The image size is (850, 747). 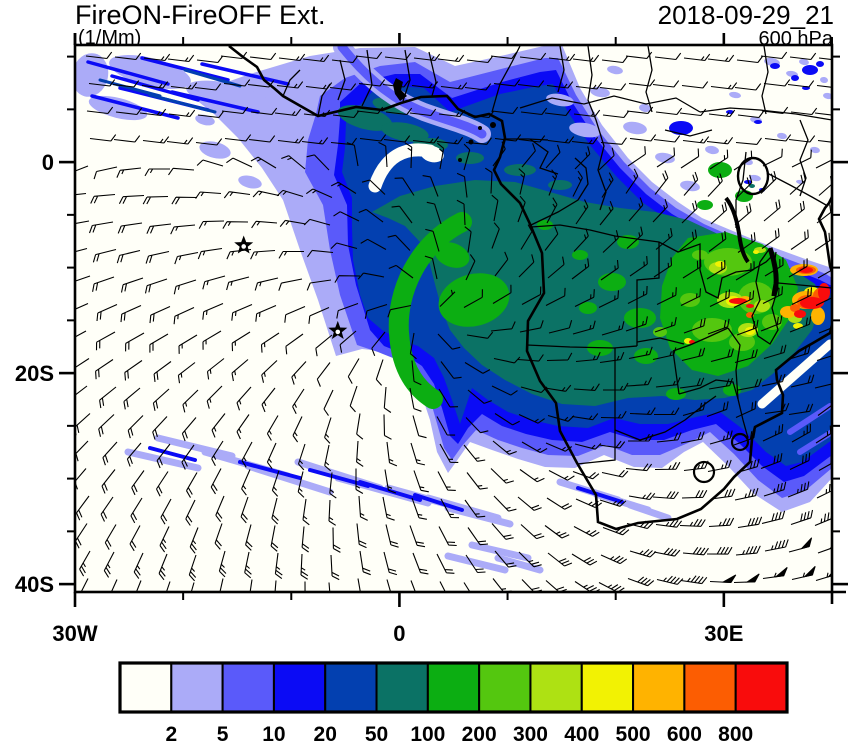 What do you see at coordinates (110, 38) in the screenshot?
I see `units-label: (1/Mm)` at bounding box center [110, 38].